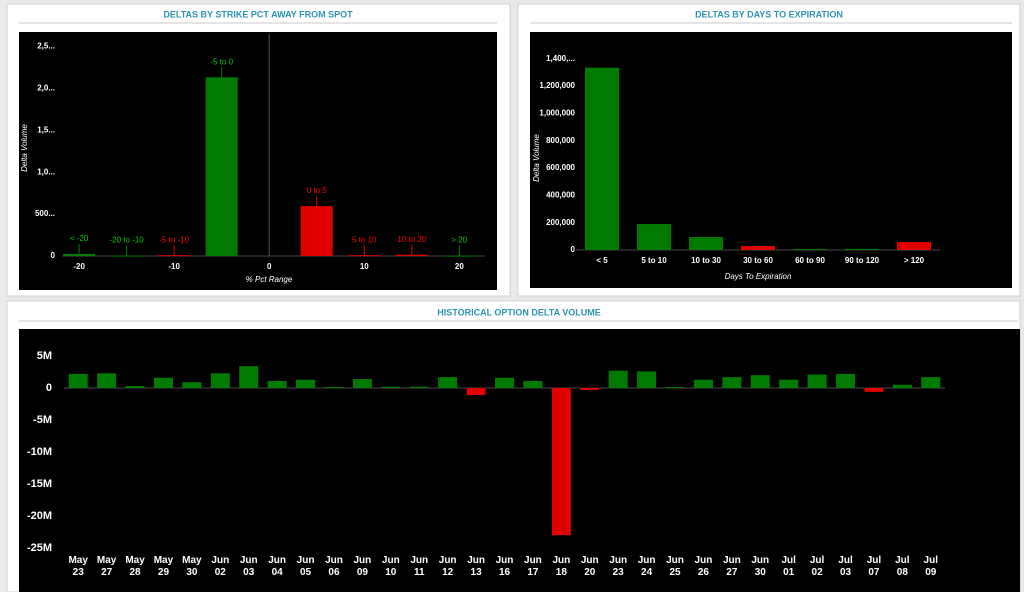 The height and width of the screenshot is (592, 1024). I want to click on x-axis-title: Days To Expiration, so click(758, 276).